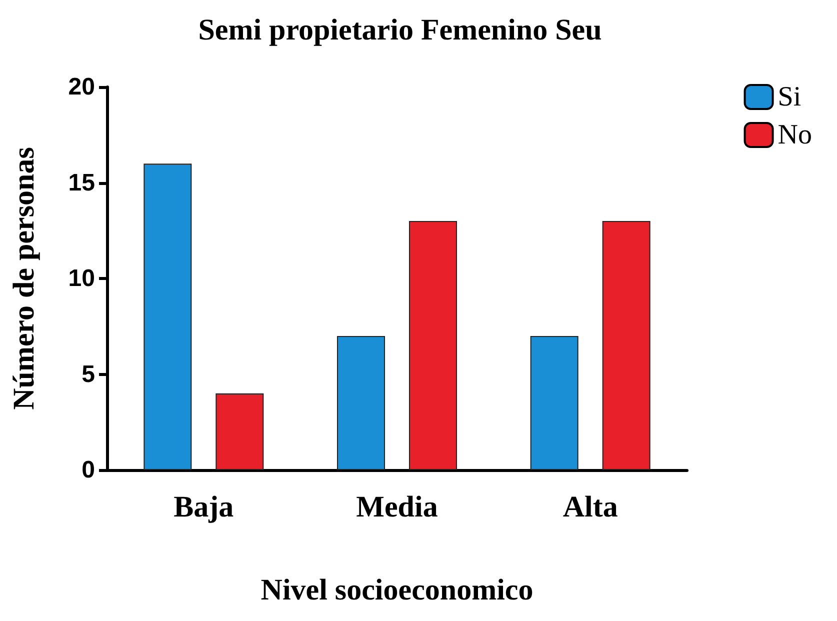 The height and width of the screenshot is (621, 837). Describe the element at coordinates (790, 97) in the screenshot. I see `legend-label: Si` at that location.